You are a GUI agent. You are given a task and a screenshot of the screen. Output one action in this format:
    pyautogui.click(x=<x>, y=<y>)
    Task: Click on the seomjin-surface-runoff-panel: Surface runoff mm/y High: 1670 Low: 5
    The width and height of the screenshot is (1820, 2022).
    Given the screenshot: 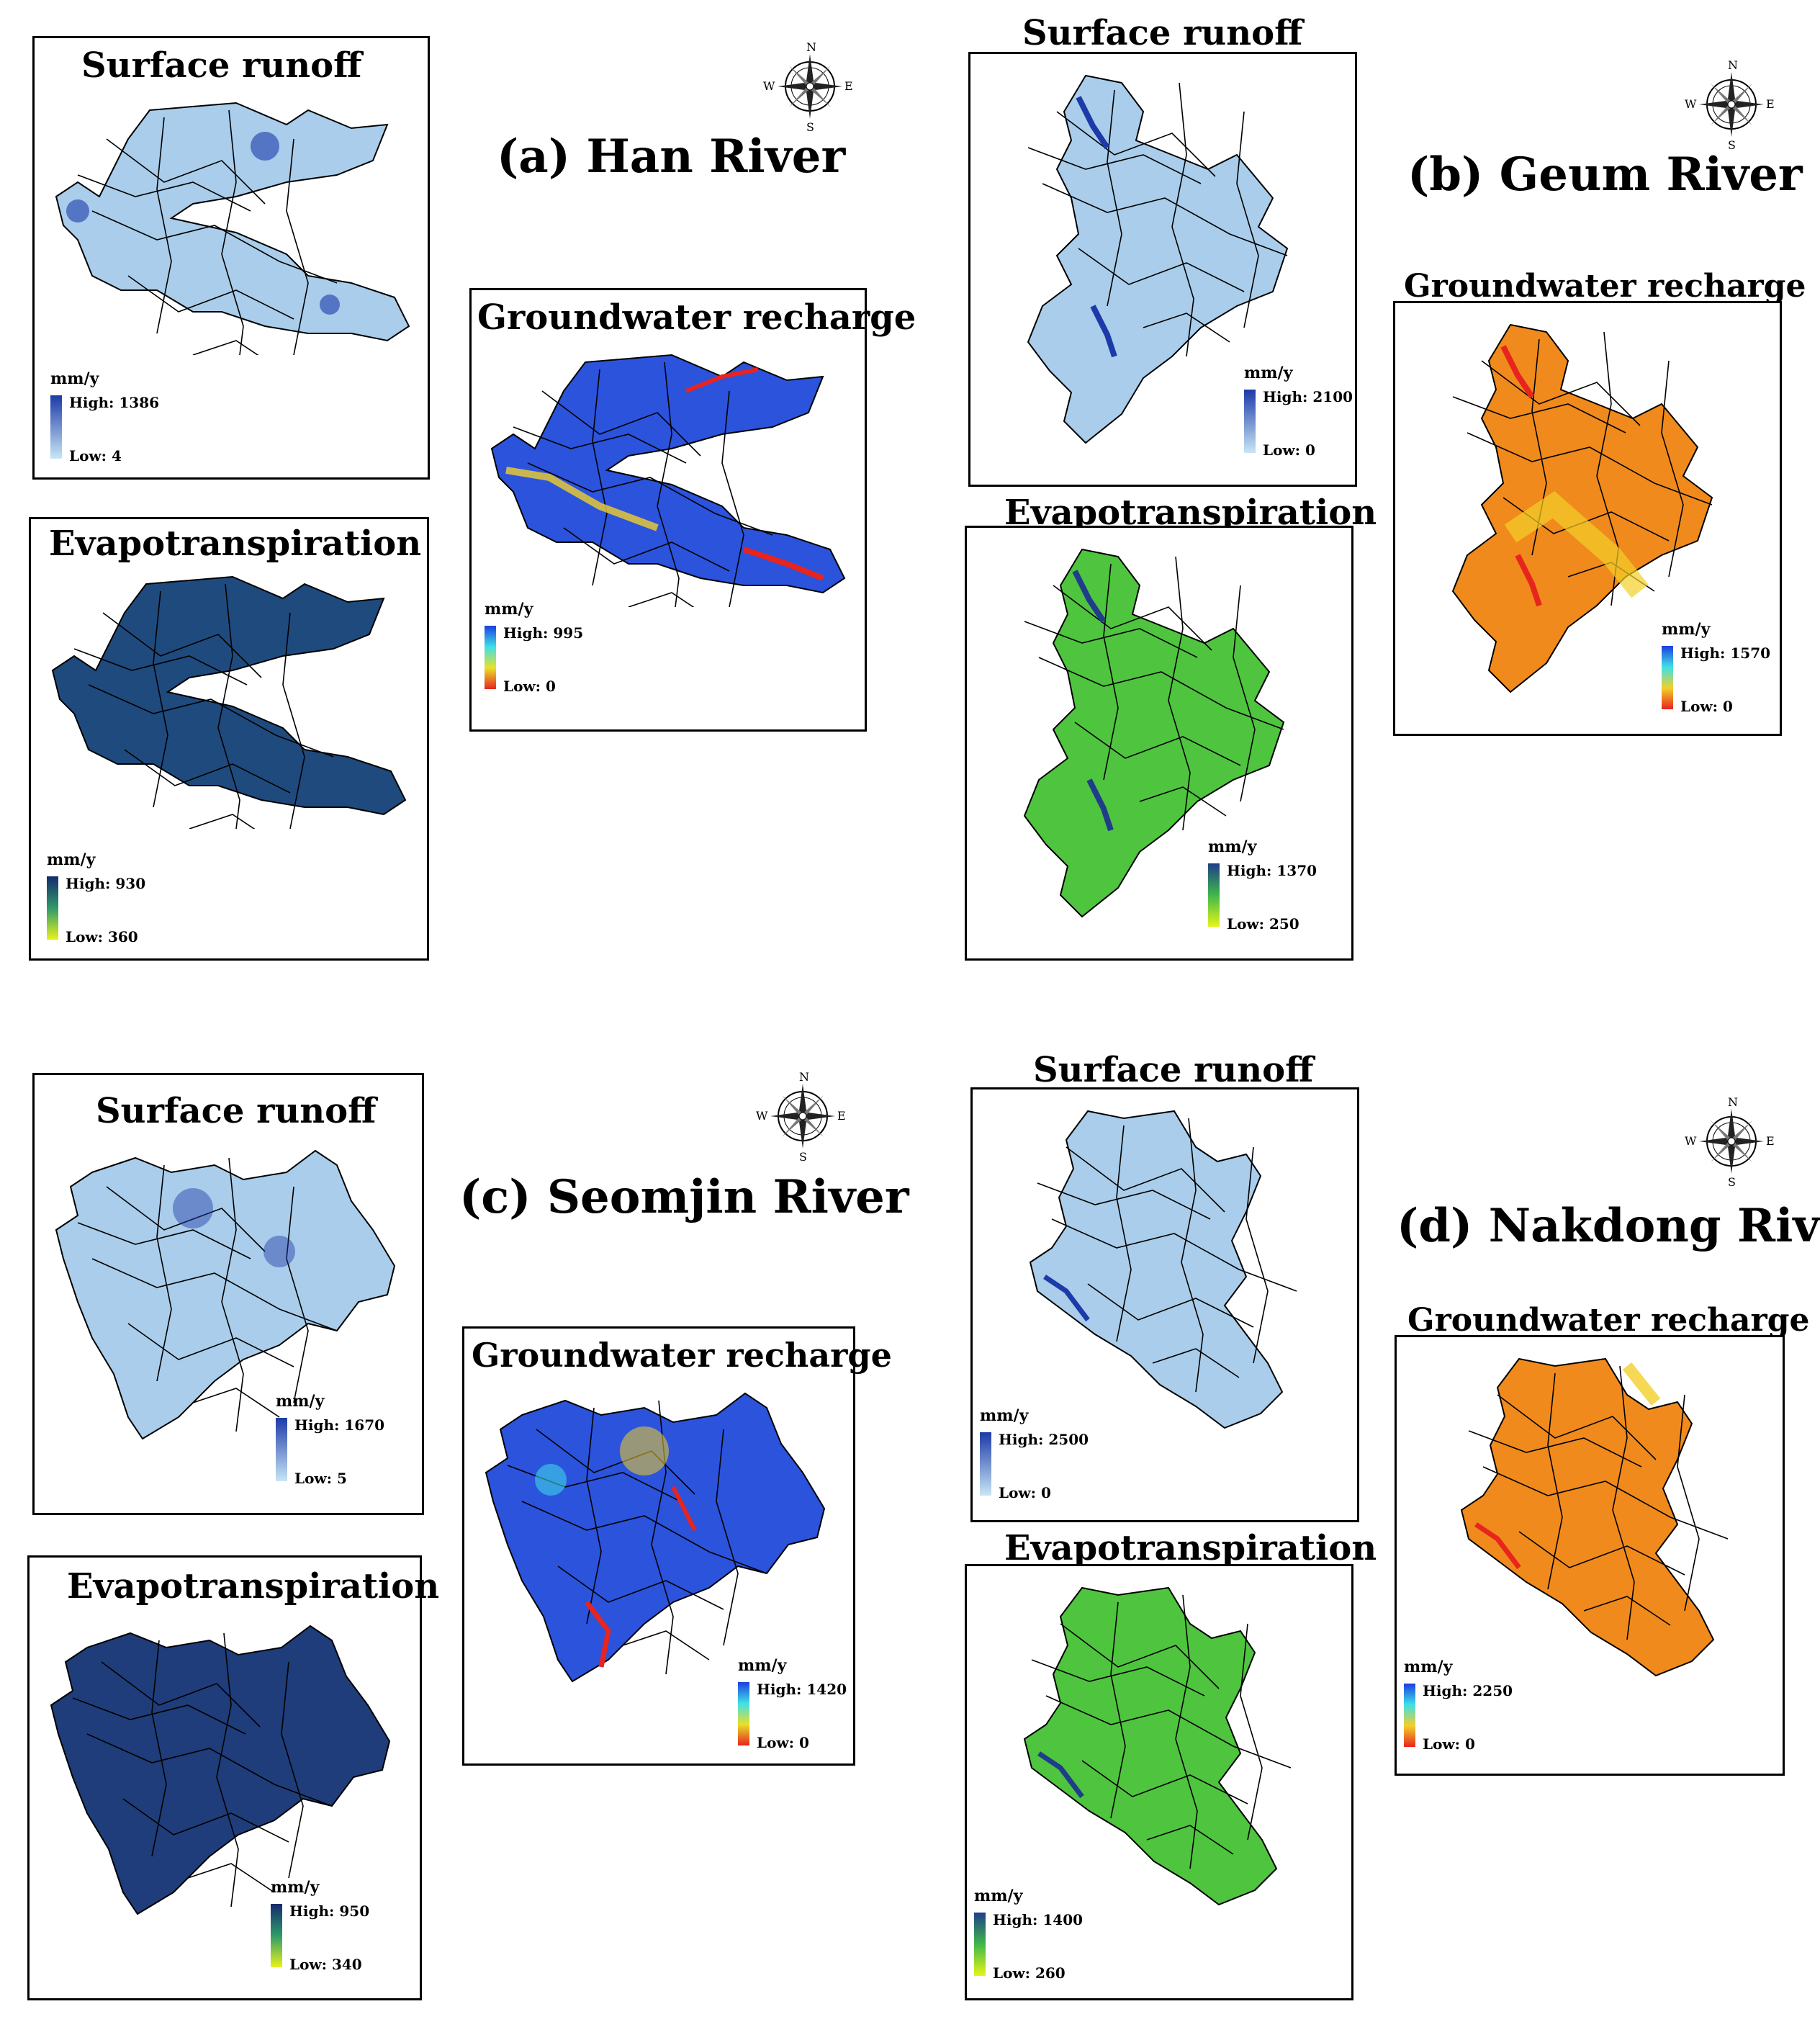 What is the action you would take?
    pyautogui.click(x=228, y=1294)
    